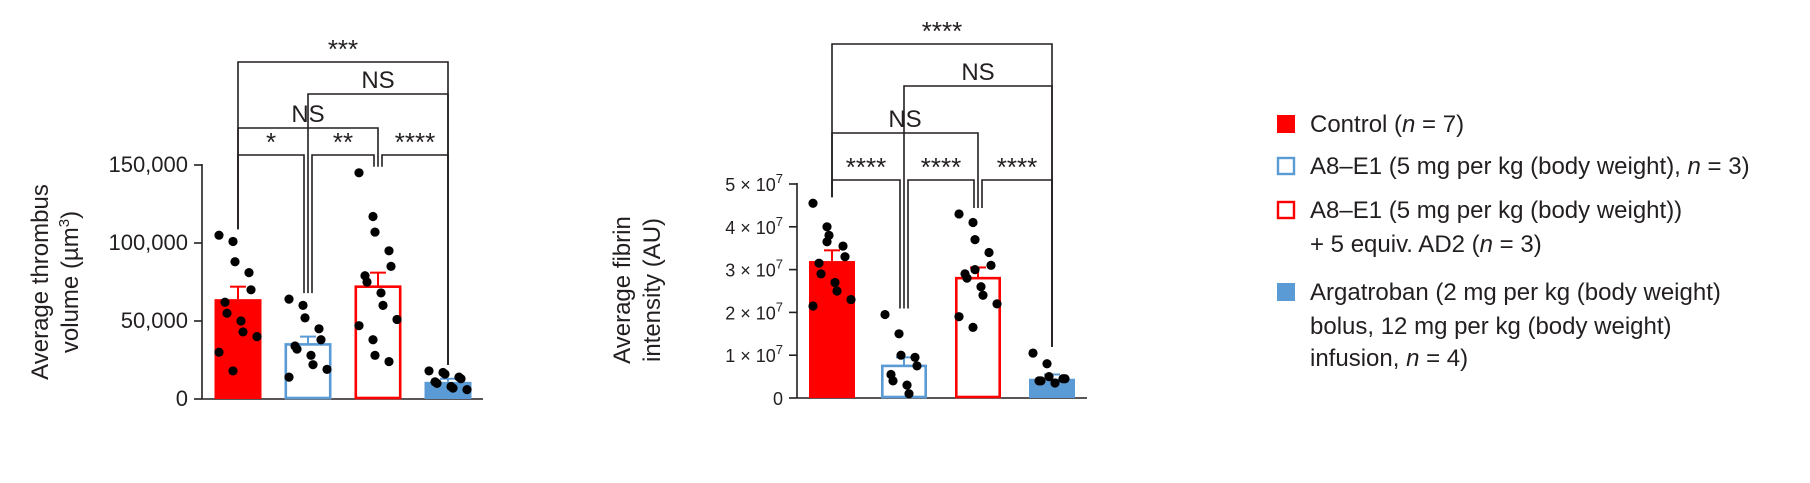 Image resolution: width=1810 pixels, height=483 pixels. What do you see at coordinates (750, 185) in the screenshot?
I see `y-tick-label-text: 5 × 10` at bounding box center [750, 185].